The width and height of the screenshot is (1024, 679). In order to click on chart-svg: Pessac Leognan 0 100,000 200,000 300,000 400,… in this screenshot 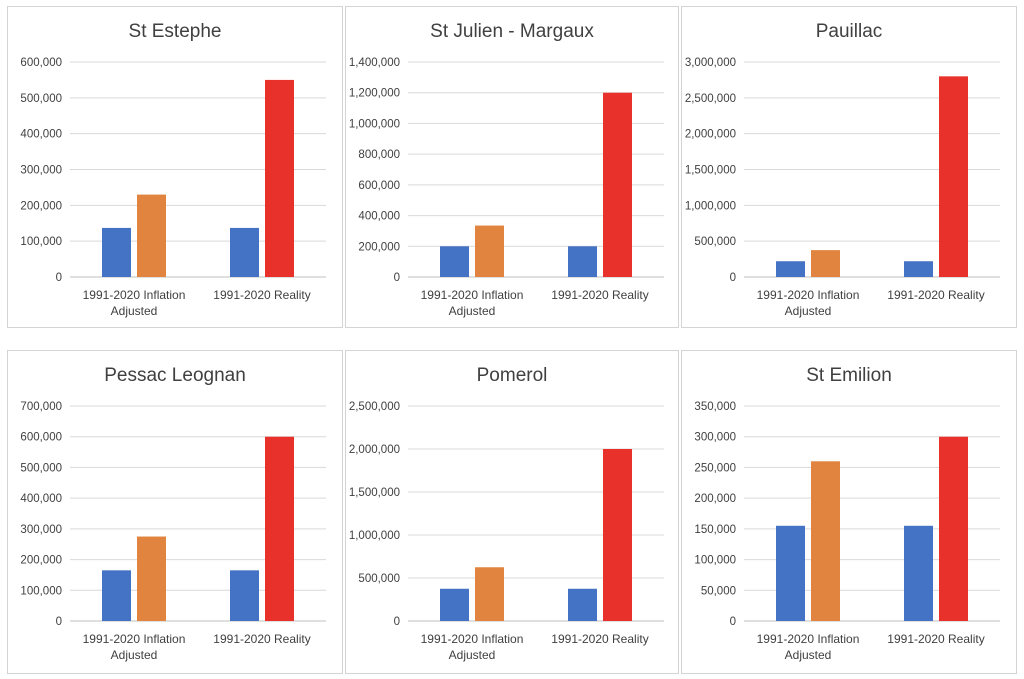, I will do `click(173, 513)`.